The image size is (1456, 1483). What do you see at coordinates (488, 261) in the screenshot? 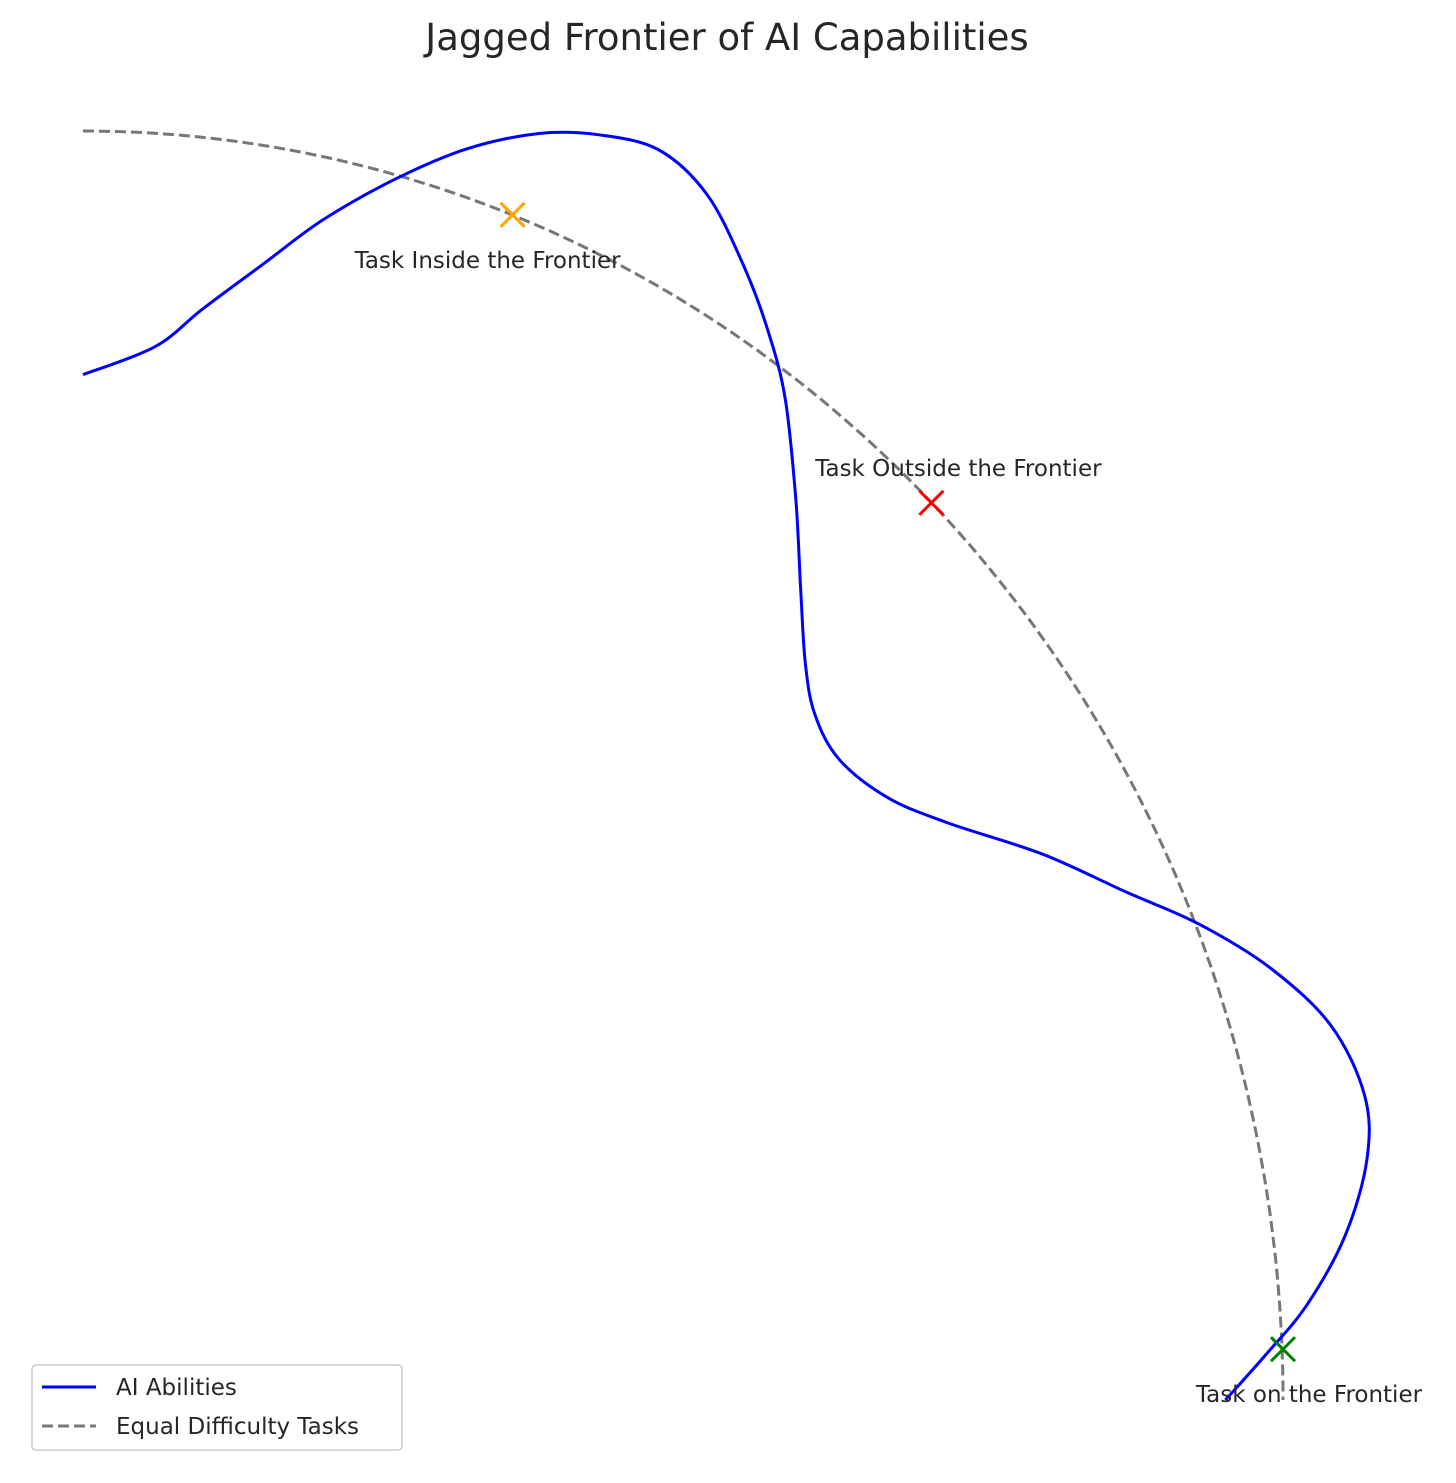
I see `annotation-0: Task Inside the Frontier` at bounding box center [488, 261].